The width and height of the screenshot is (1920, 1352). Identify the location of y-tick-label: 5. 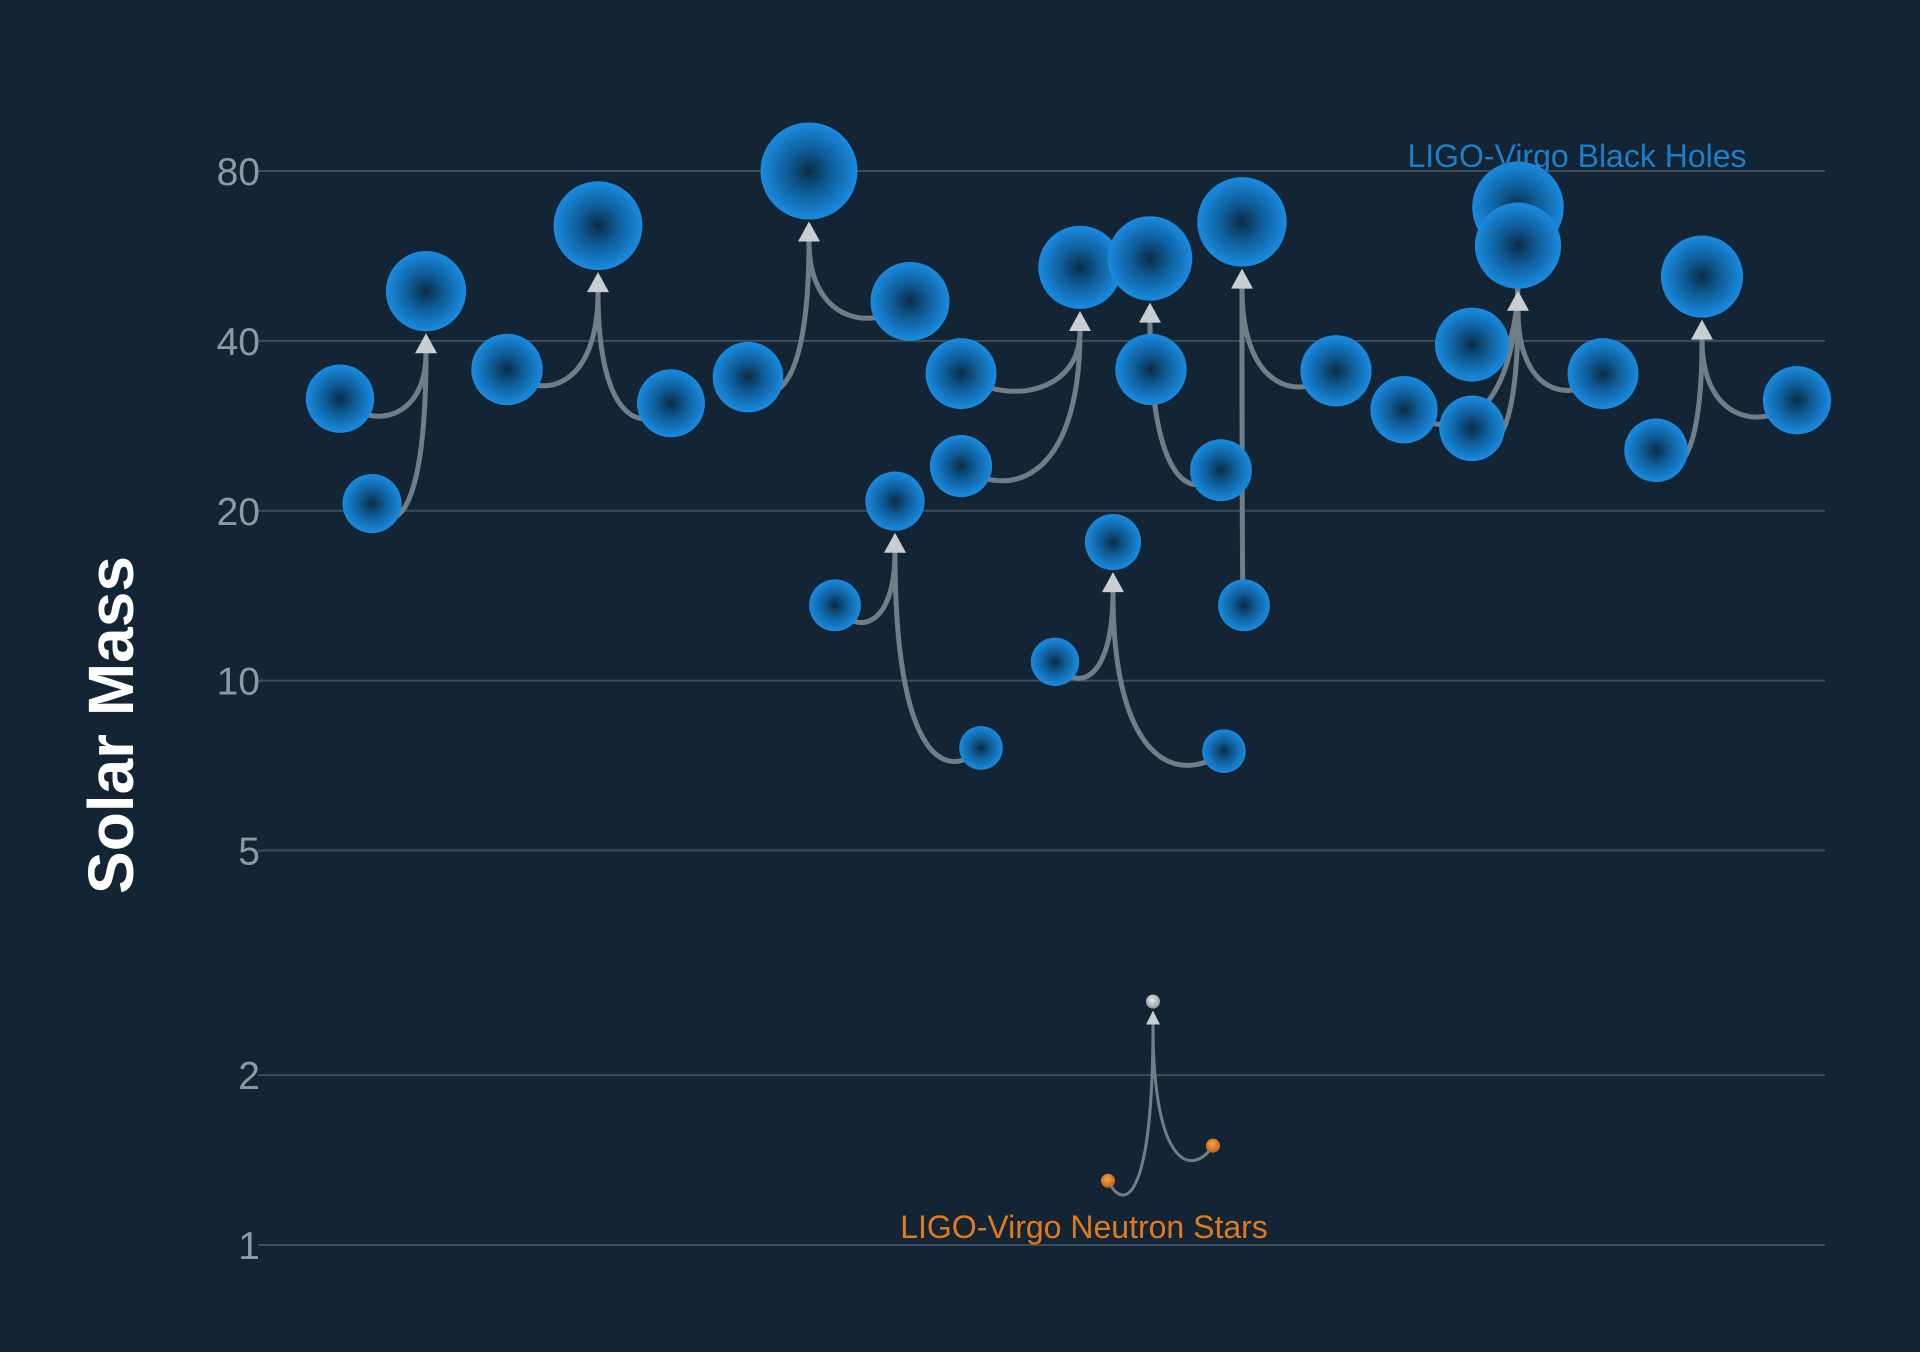
(249, 852).